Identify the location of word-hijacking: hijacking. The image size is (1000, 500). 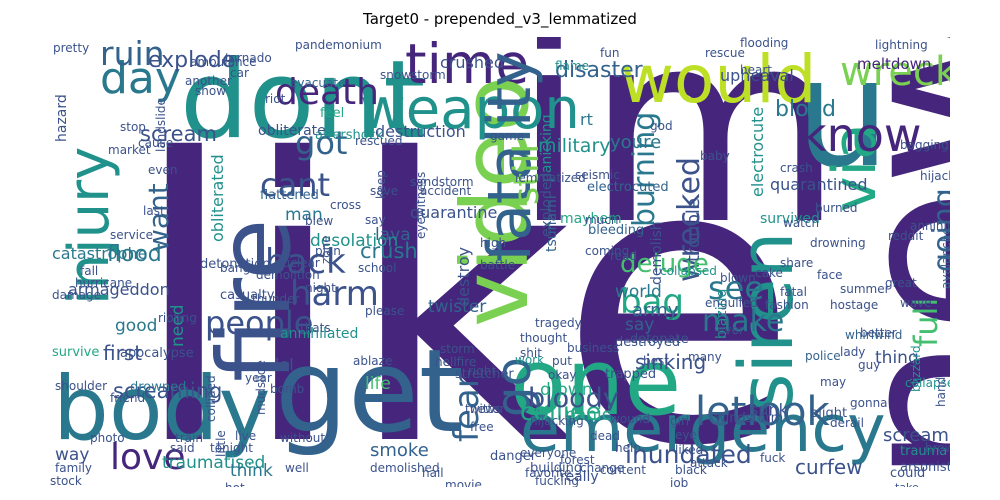
(557, 421).